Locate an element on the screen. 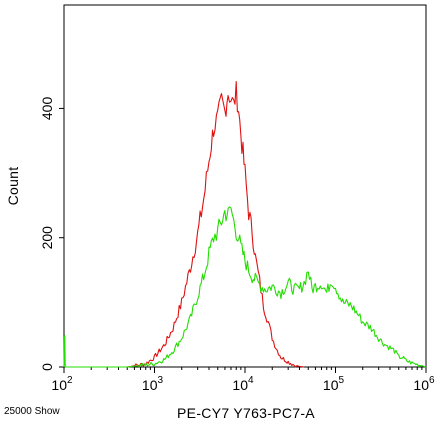  x-tick-exponent: 4 is located at coordinates (251, 380).